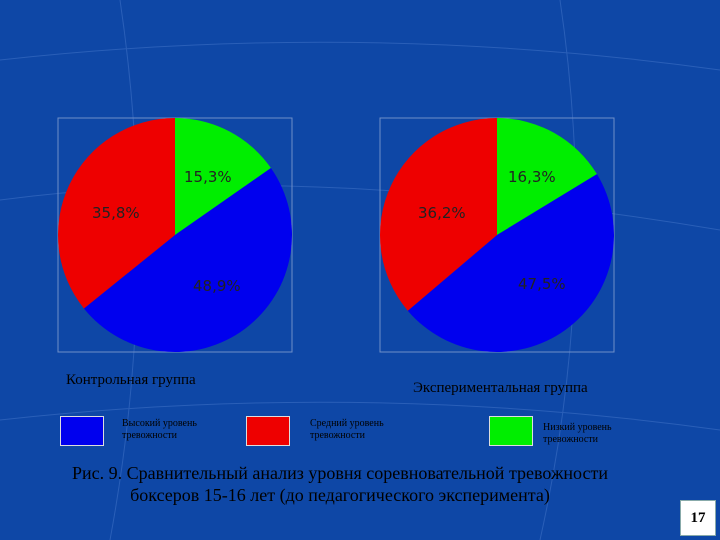 The image size is (720, 540). What do you see at coordinates (500, 388) in the screenshot?
I see `caption-experimental-group: Экспериментальная группа` at bounding box center [500, 388].